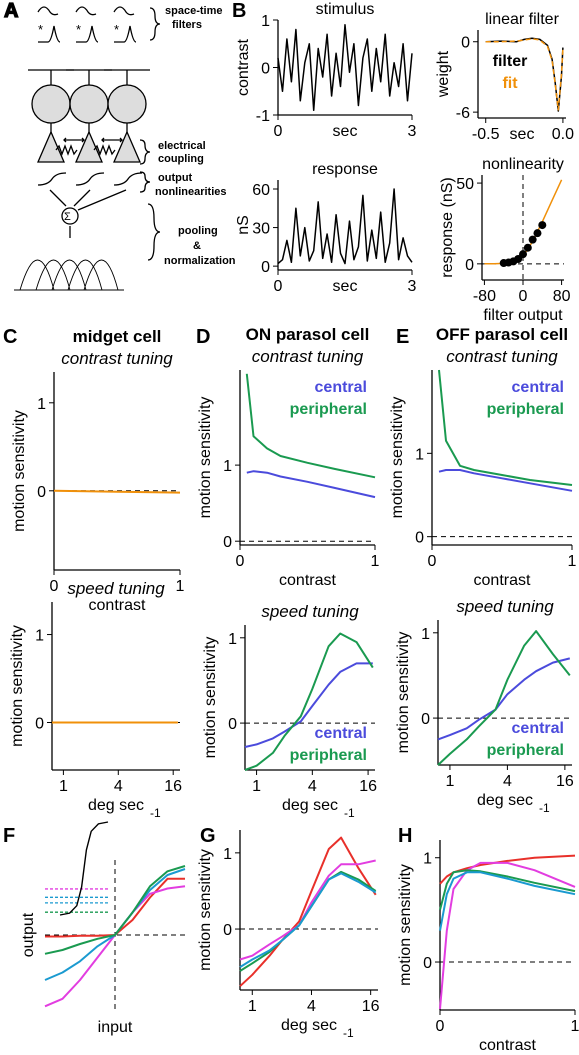  Describe the element at coordinates (9, 836) in the screenshot. I see `panel-label: F` at that location.